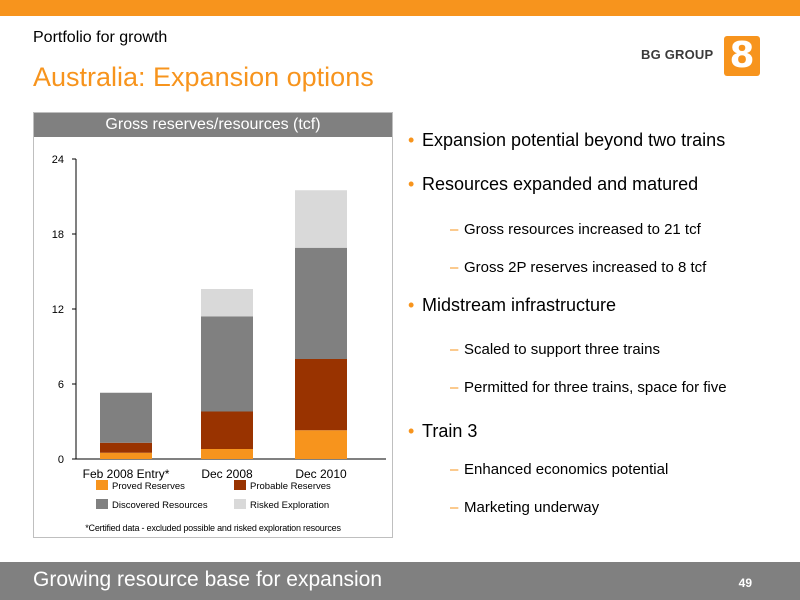 The height and width of the screenshot is (600, 800). I want to click on sub-bullet-item: – Marketing underway, so click(524, 507).